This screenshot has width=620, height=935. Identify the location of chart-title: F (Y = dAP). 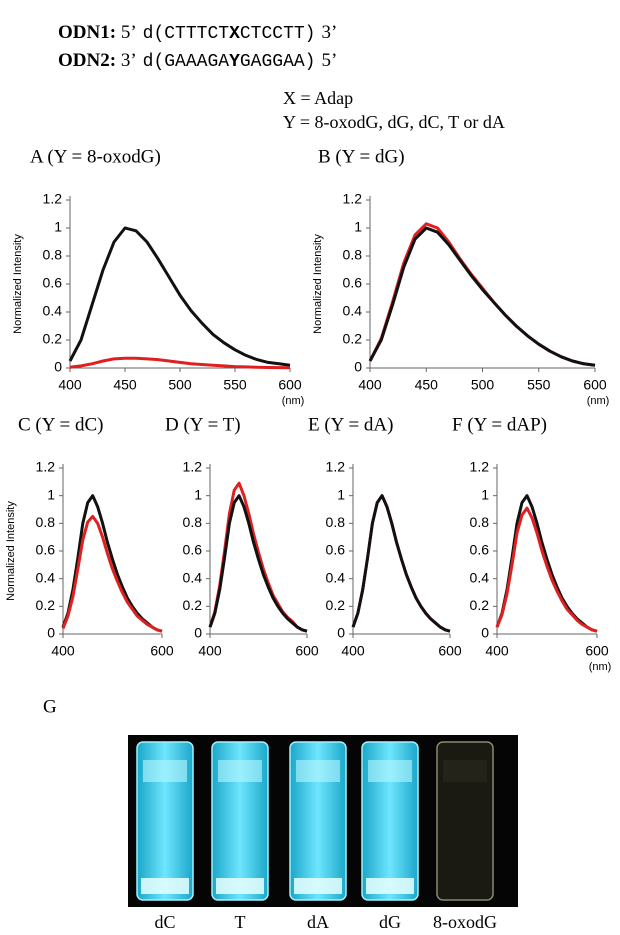
(499, 424).